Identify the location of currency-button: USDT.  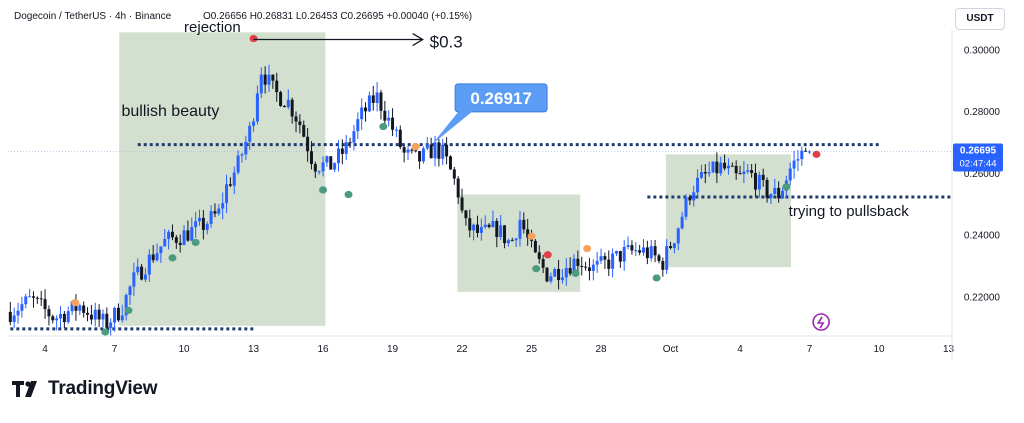
(980, 19).